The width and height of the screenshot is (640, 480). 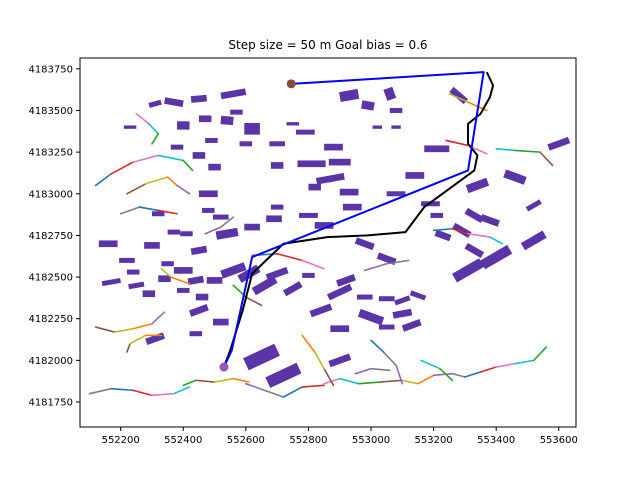 I want to click on chart-title: Step size = 50 m Goal bias = 0.6, so click(x=327, y=45).